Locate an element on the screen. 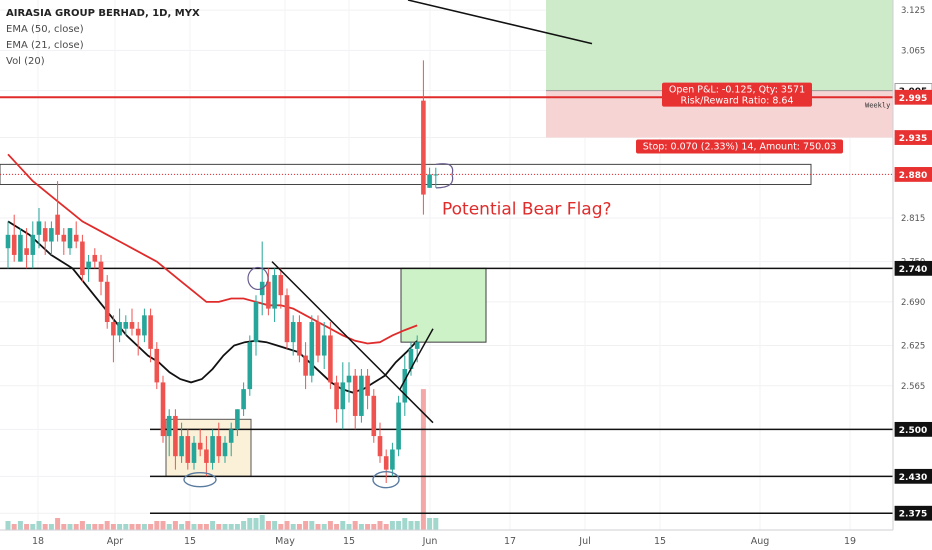 The height and width of the screenshot is (550, 932). pnl-label-text: Open P&L: -0.125, Qty: 3571 is located at coordinates (737, 90).